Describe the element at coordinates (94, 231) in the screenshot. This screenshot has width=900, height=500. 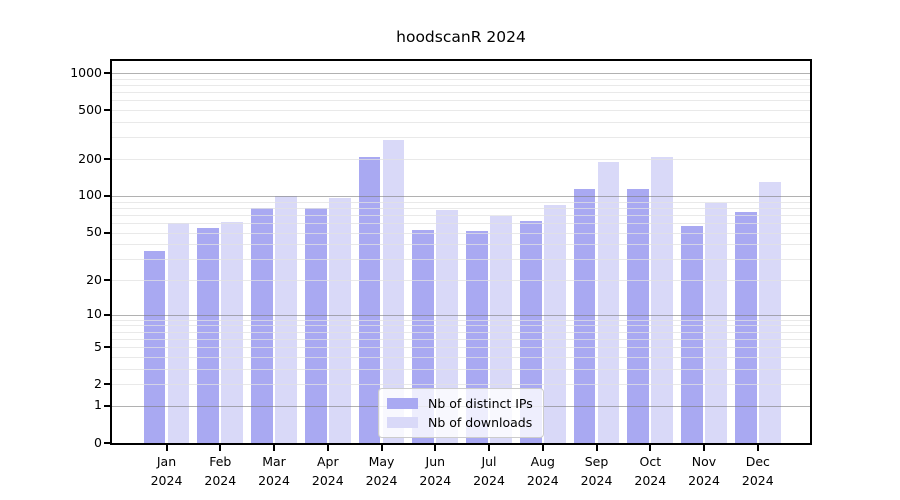
I see `y-tick-label-50: 50` at that location.